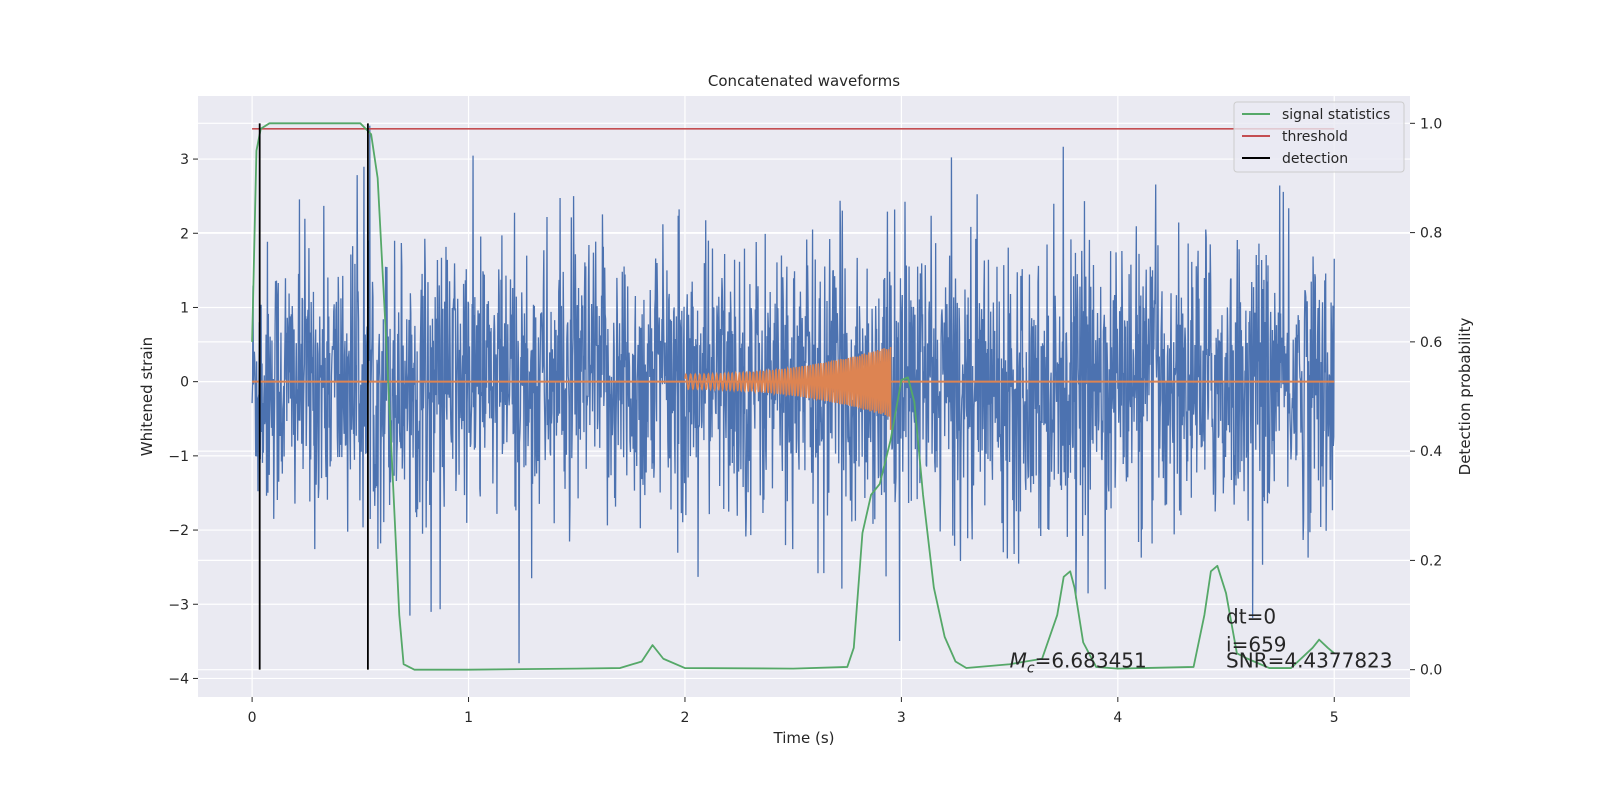 The image size is (1600, 800). I want to click on annotation-mc-subscript: c, so click(1031, 668).